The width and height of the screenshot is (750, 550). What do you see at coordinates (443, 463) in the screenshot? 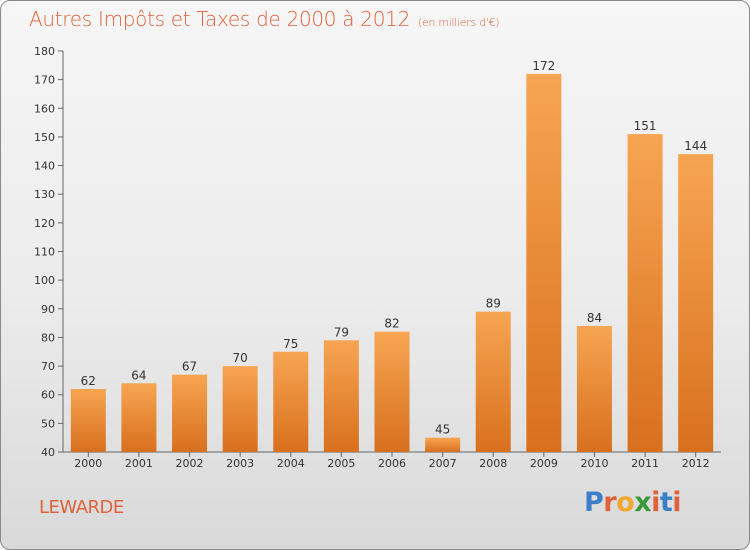
I see `x-tick-label: 2007` at bounding box center [443, 463].